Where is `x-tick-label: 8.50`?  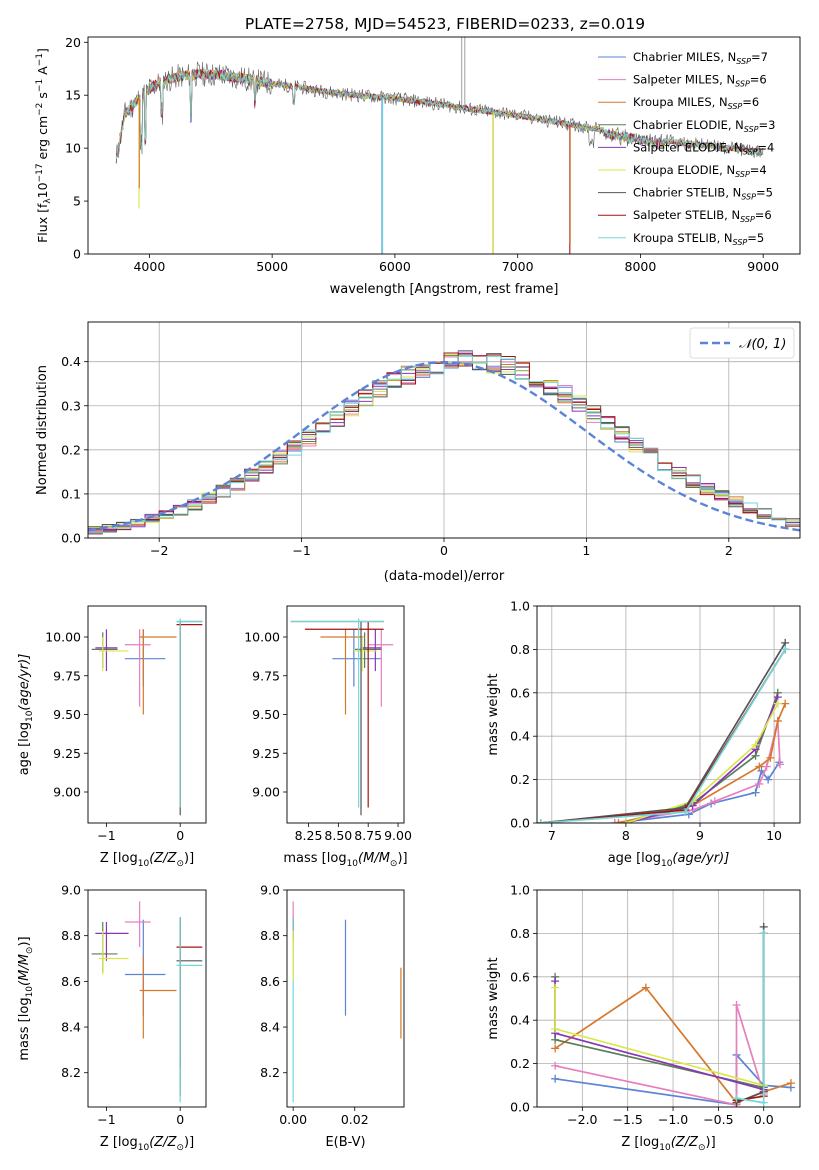
x-tick-label: 8.50 is located at coordinates (338, 835).